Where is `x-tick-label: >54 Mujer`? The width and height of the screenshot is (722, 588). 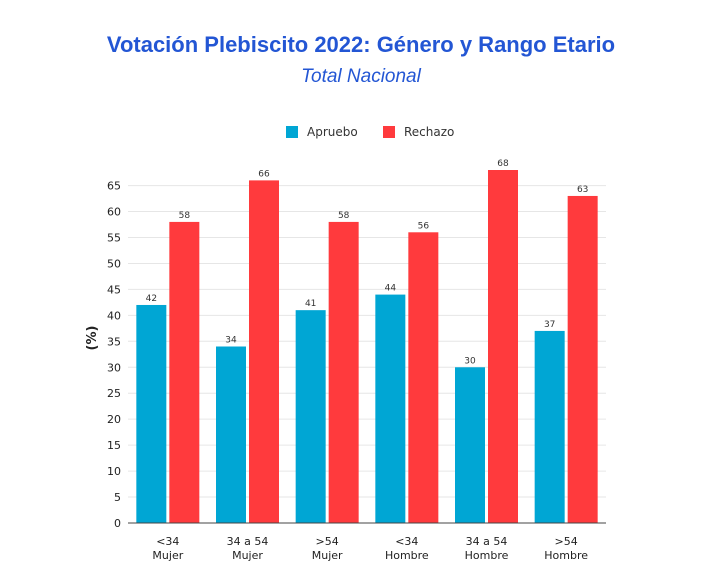
x-tick-label: >54 Mujer is located at coordinates (327, 548).